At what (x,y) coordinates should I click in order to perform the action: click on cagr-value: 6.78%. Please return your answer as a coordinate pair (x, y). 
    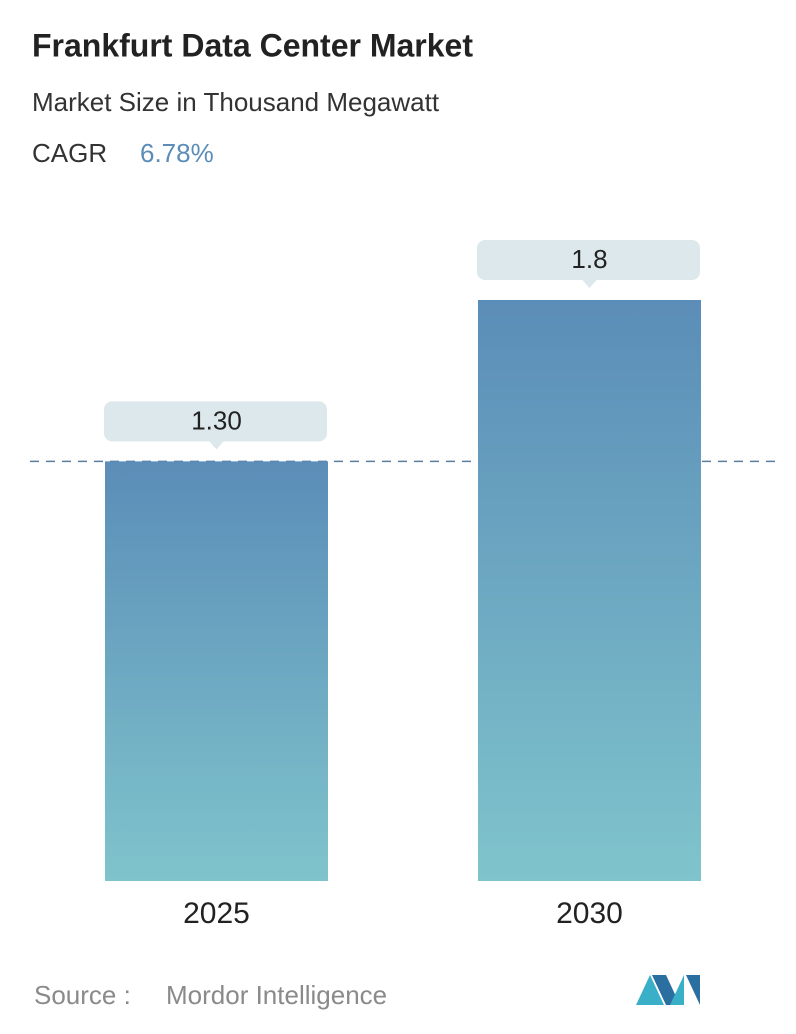
    Looking at the image, I should click on (177, 153).